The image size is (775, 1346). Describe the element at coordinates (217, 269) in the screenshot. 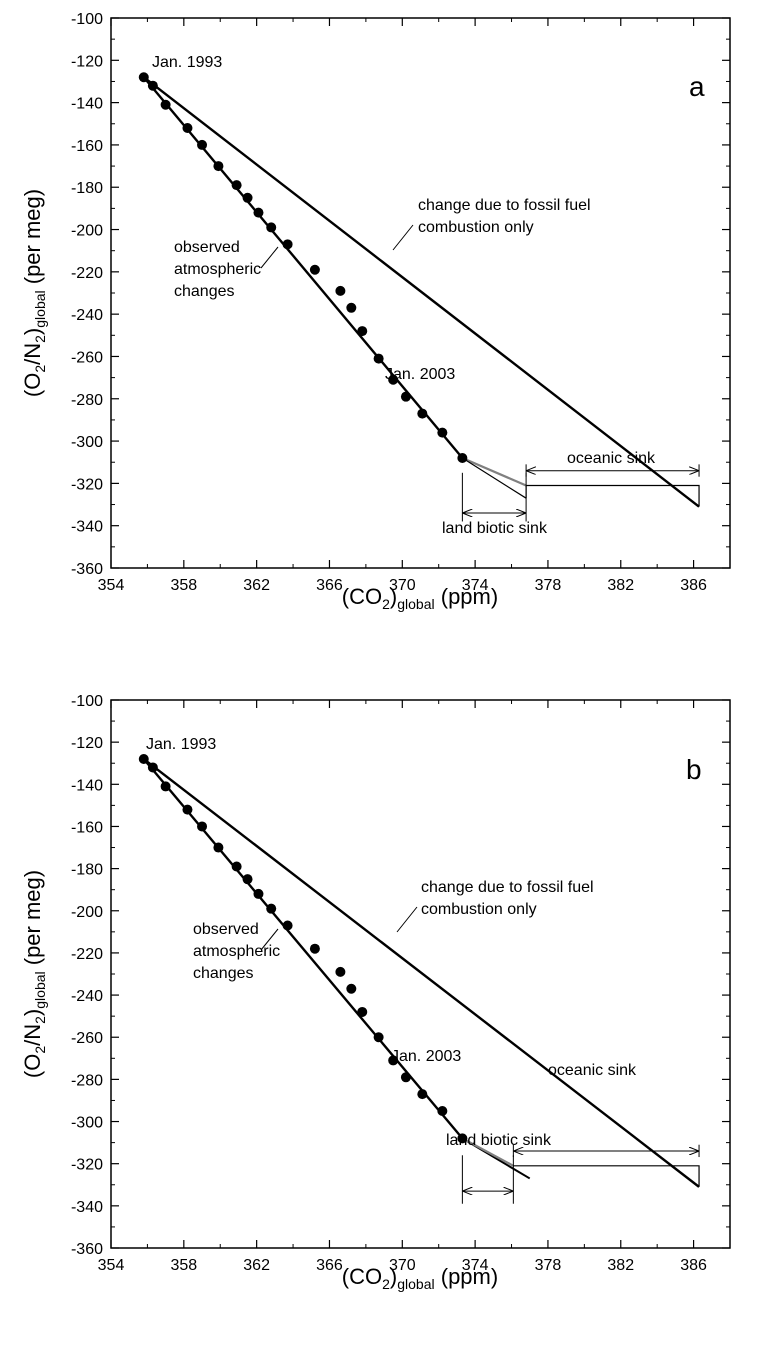

I see `annotation-observed-2: atmospheric` at that location.